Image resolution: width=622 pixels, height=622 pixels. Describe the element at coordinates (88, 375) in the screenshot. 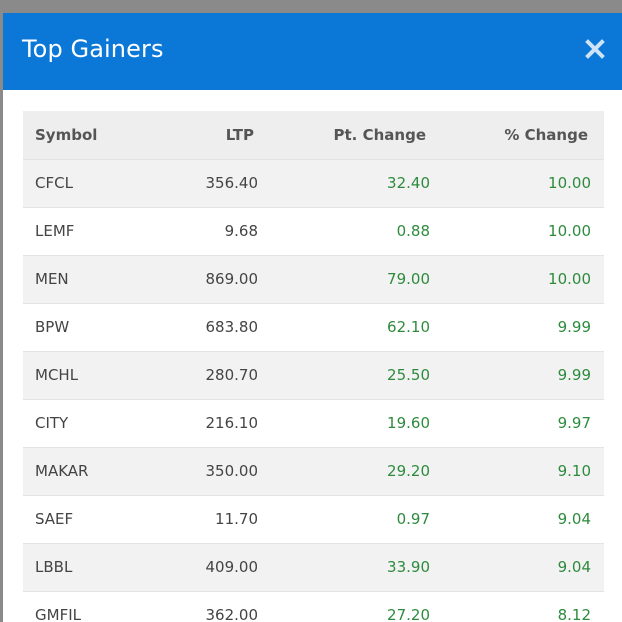

I see `cell-symbol: MCHL` at that location.